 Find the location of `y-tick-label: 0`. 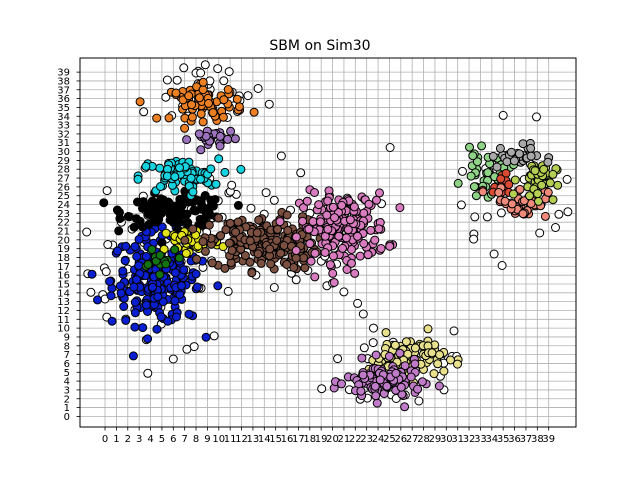

y-tick-label: 0 is located at coordinates (67, 417).